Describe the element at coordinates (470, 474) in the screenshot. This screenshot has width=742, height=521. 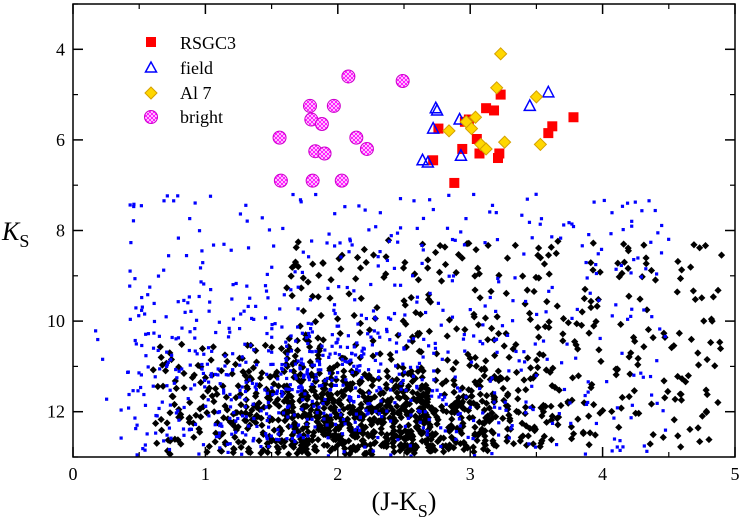
I see `x-tick-label: 3` at that location.